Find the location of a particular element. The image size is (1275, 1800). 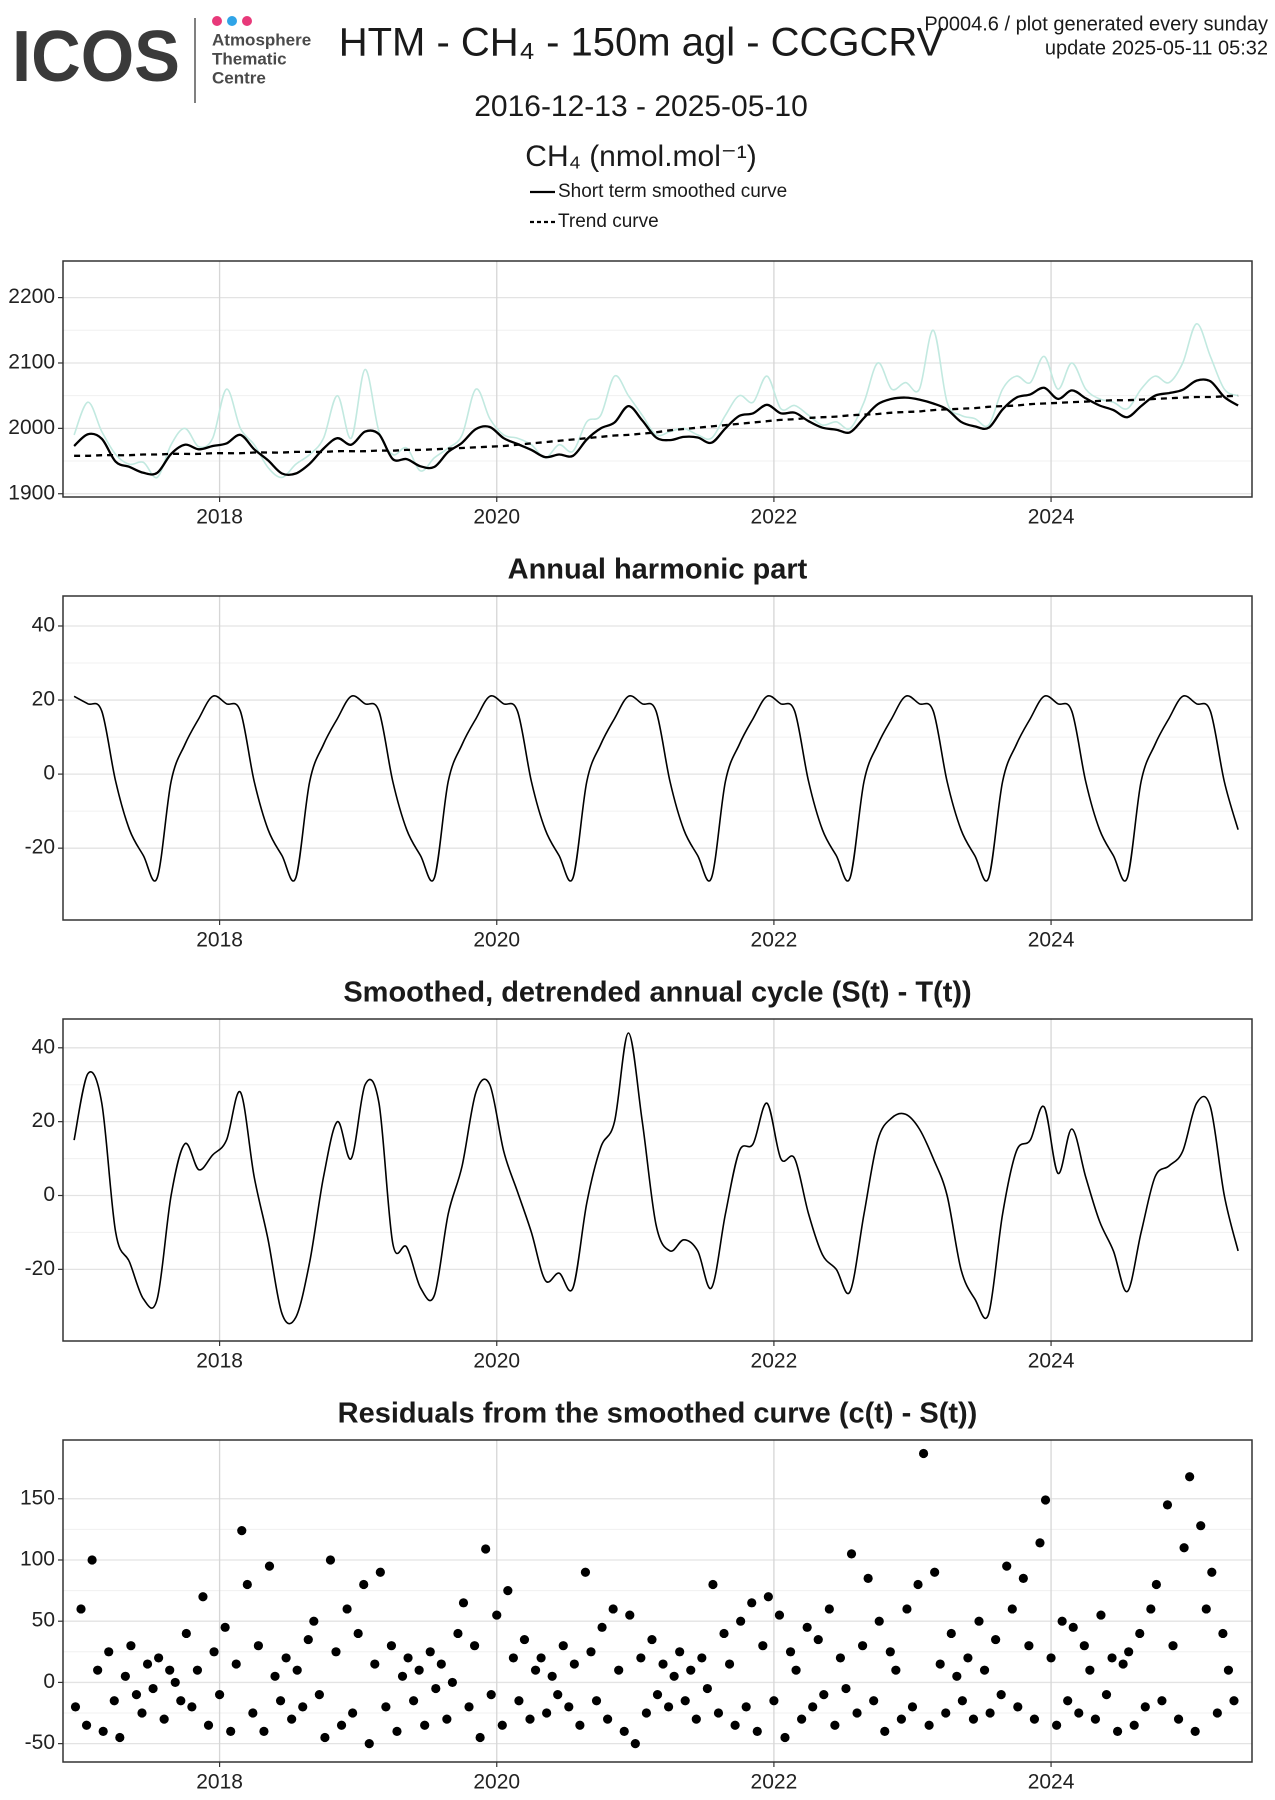

panel-background is located at coordinates (657, 379).